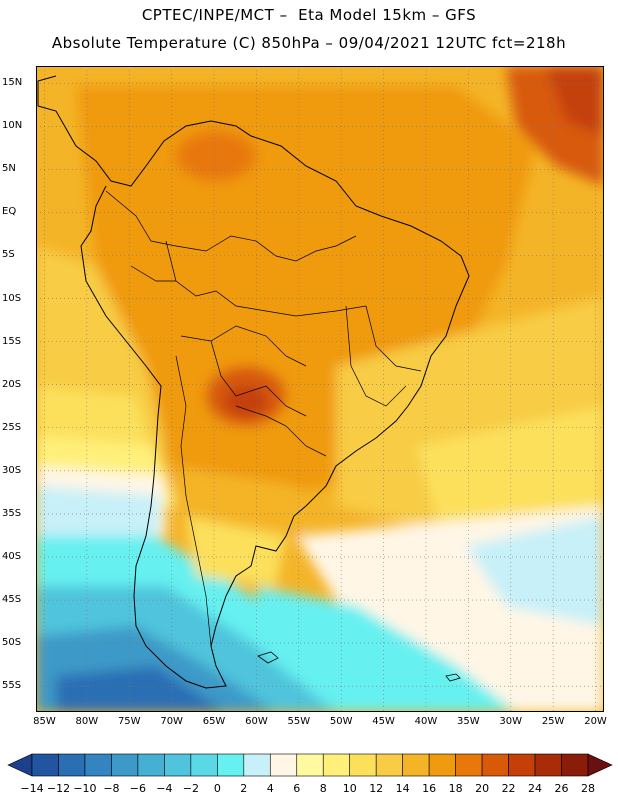 The height and width of the screenshot is (800, 618). What do you see at coordinates (426, 721) in the screenshot?
I see `longitude-label: 40W` at bounding box center [426, 721].